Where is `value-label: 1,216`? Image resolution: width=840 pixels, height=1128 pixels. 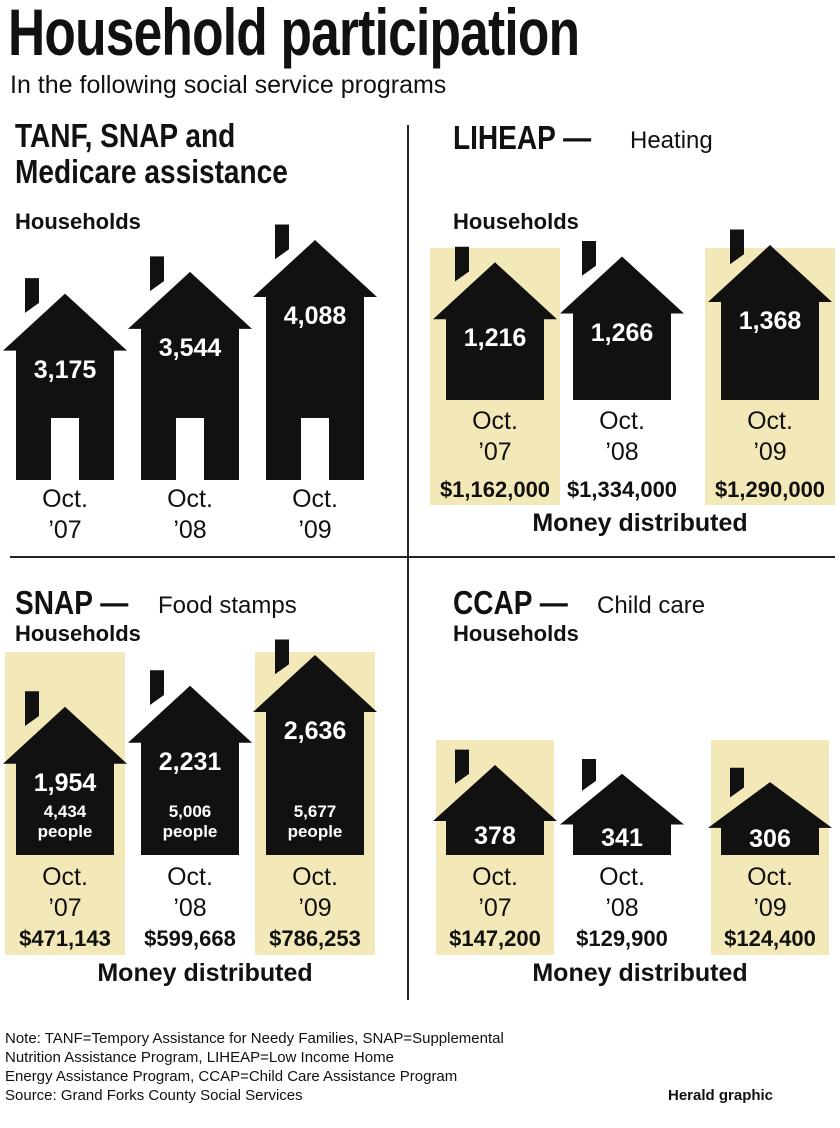 value-label: 1,216 is located at coordinates (495, 338).